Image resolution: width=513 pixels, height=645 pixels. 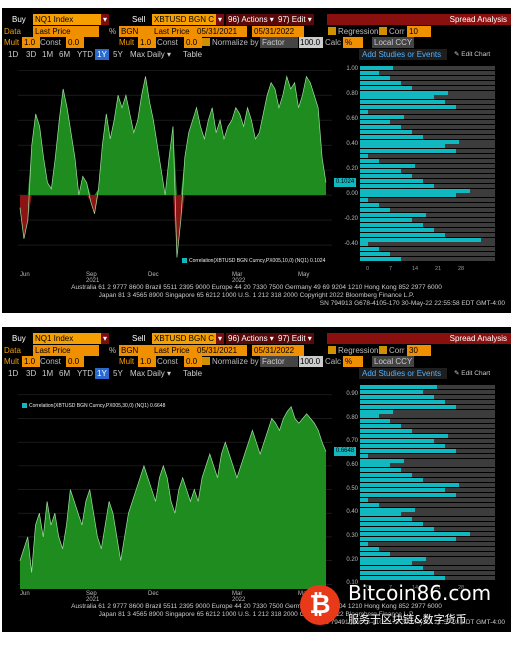 What do you see at coordinates (419, 350) in the screenshot?
I see `corr-window-input: 30` at bounding box center [419, 350].